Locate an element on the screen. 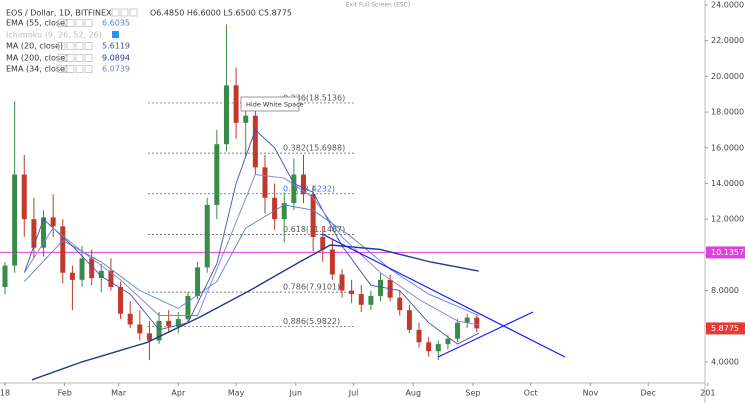 Image resolution: width=745 pixels, height=403 pixels. y-tick-label: 8.0000 is located at coordinates (725, 290).